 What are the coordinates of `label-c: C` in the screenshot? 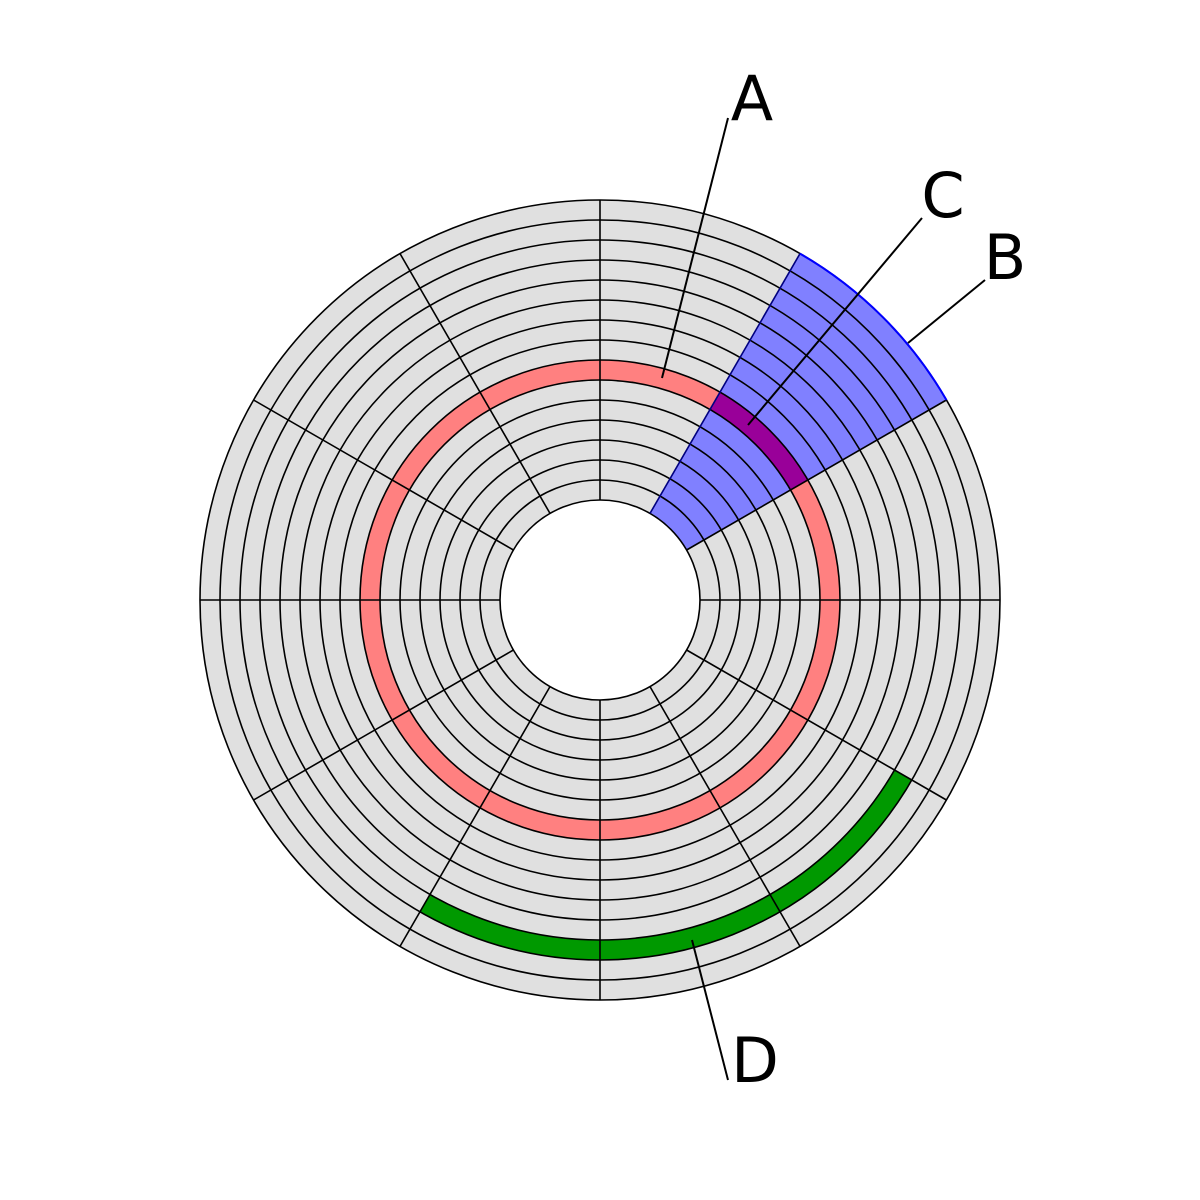 It's located at (942, 195).